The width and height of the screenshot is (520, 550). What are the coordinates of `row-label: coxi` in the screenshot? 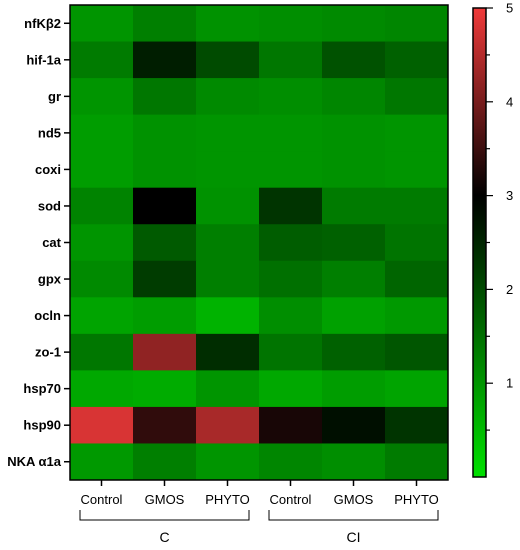 It's located at (48, 169).